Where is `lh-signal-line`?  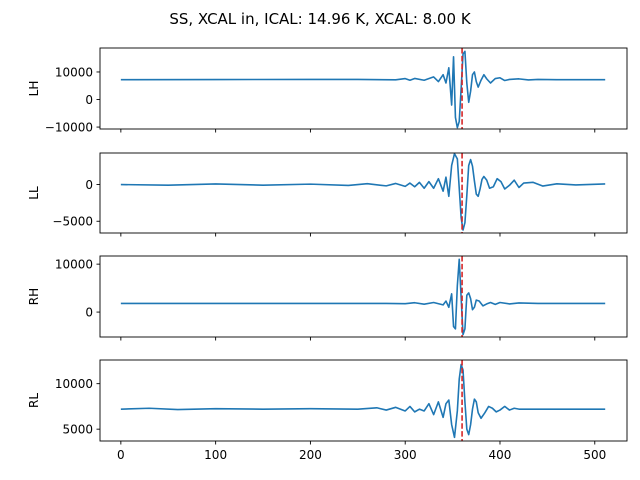
lh-signal-line is located at coordinates (363, 89).